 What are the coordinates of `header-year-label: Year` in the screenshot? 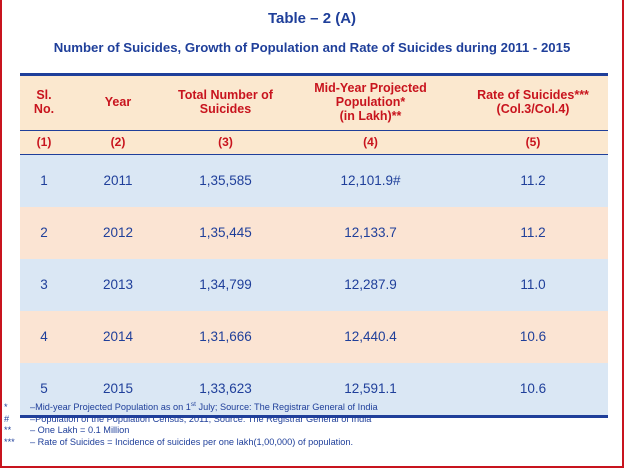 It's located at (118, 102).